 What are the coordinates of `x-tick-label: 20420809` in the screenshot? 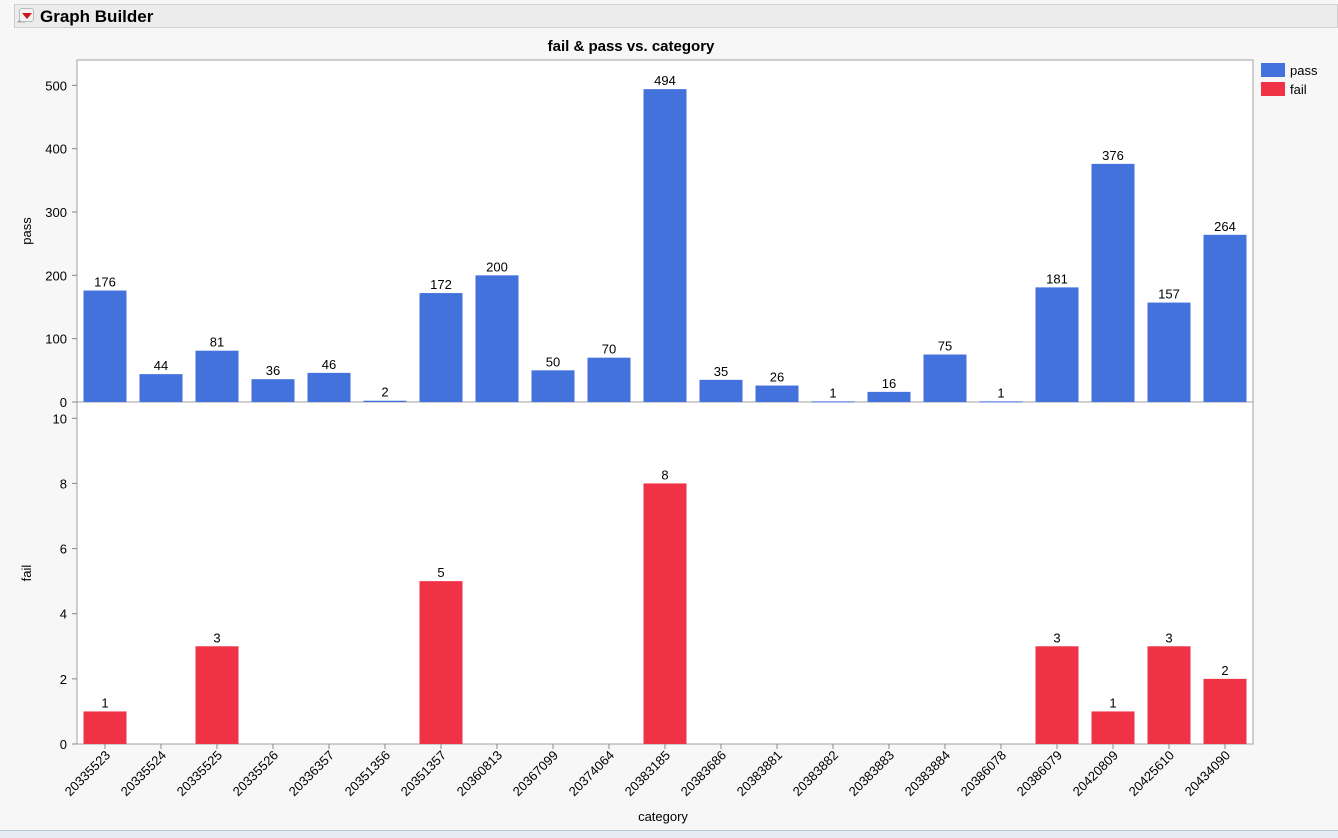 It's located at (1096, 774).